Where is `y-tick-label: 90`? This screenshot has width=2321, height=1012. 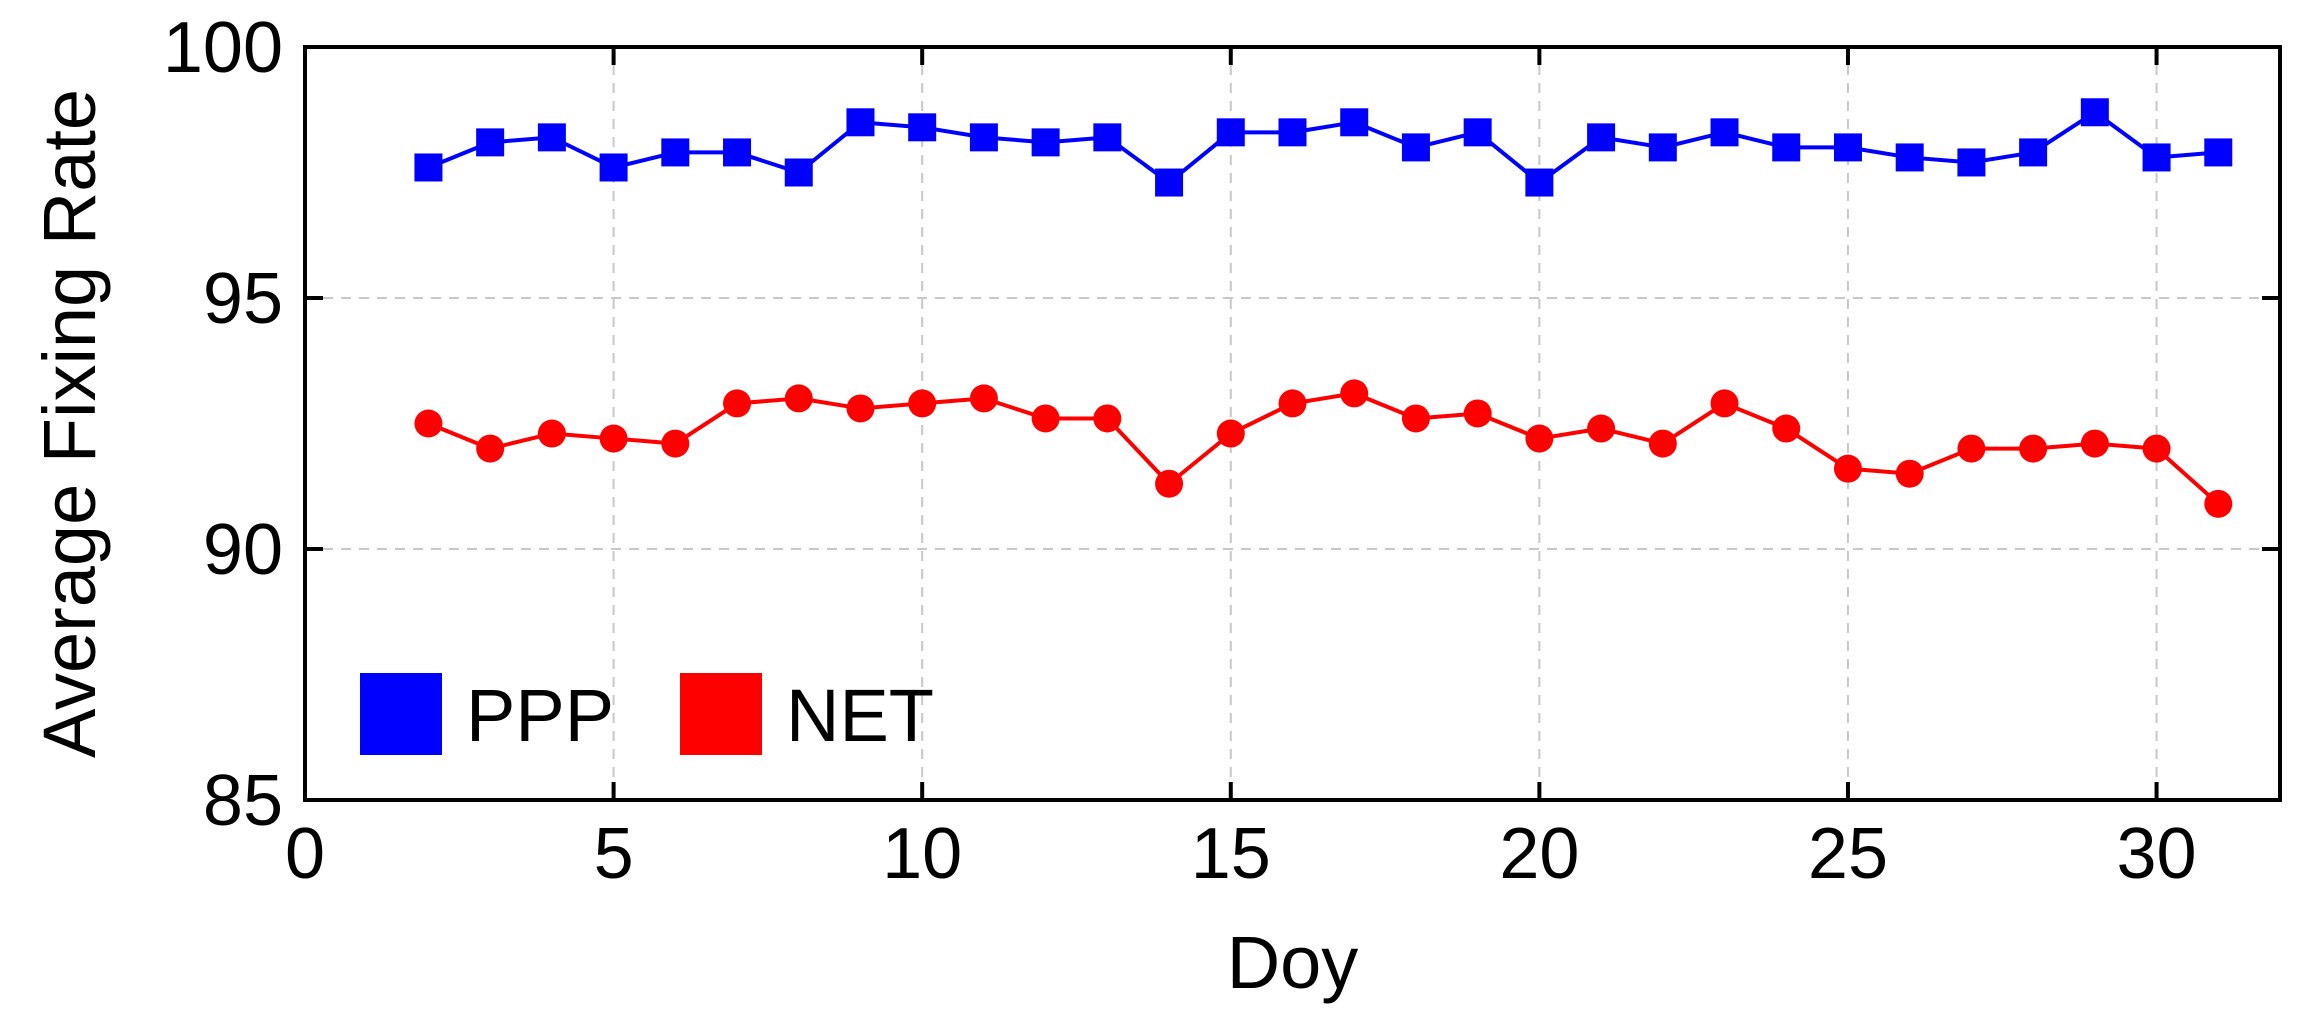
y-tick-label: 90 is located at coordinates (243, 550).